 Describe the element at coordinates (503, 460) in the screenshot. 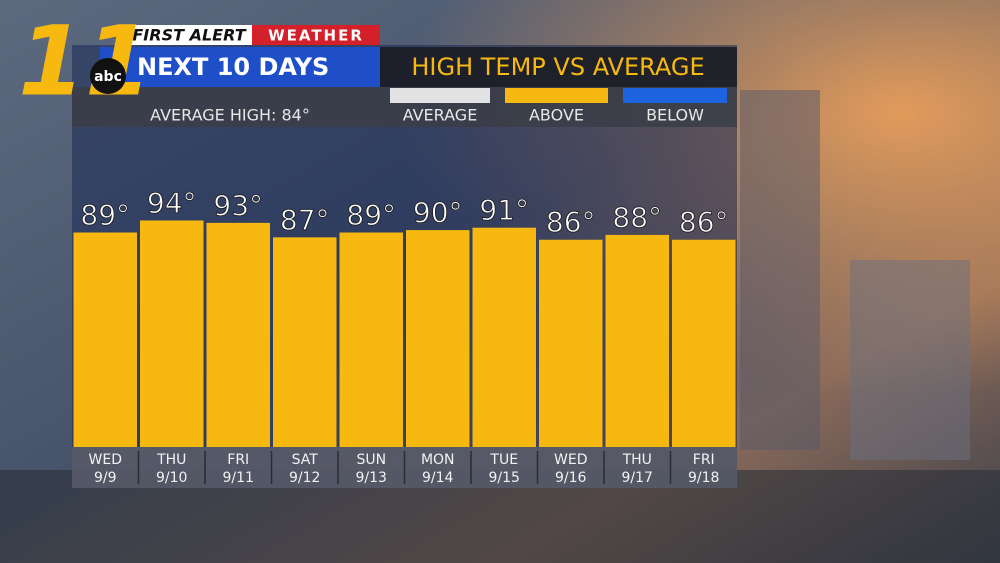

I see `x-tick-label: TUE` at that location.